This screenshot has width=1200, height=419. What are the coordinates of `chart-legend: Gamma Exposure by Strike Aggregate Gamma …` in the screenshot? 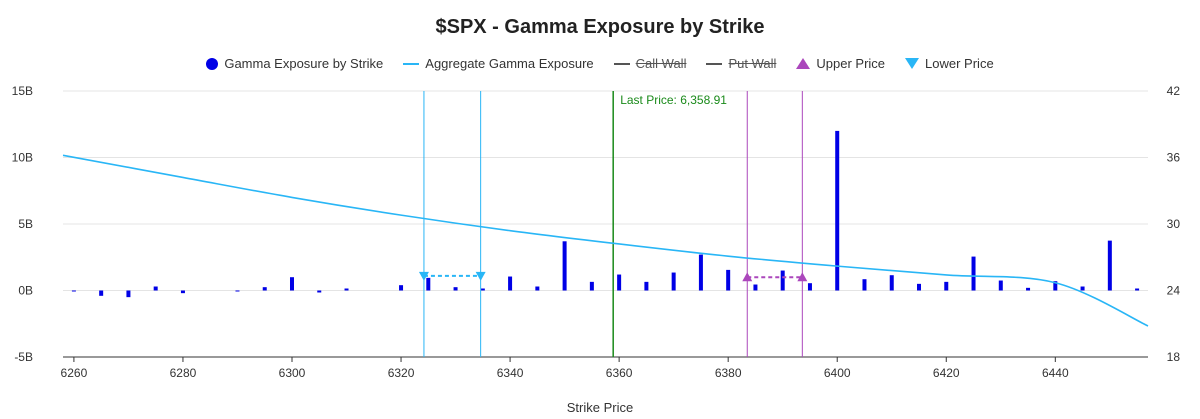 It's located at (600, 63).